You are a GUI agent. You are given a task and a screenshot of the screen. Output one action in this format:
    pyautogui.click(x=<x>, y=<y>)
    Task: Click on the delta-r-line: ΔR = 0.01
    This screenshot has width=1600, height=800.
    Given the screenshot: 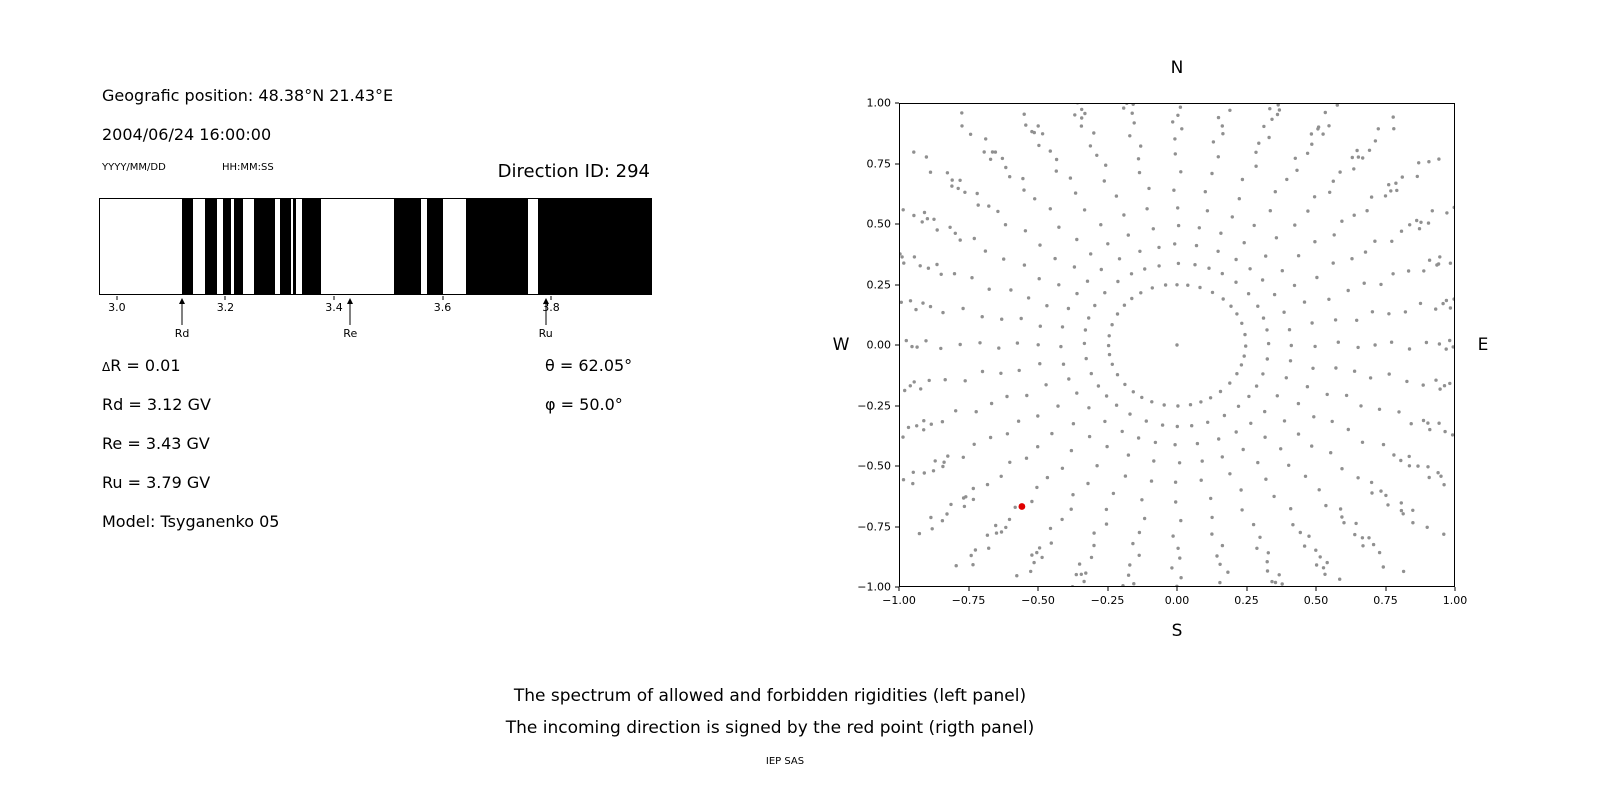 What is the action you would take?
    pyautogui.click(x=141, y=365)
    